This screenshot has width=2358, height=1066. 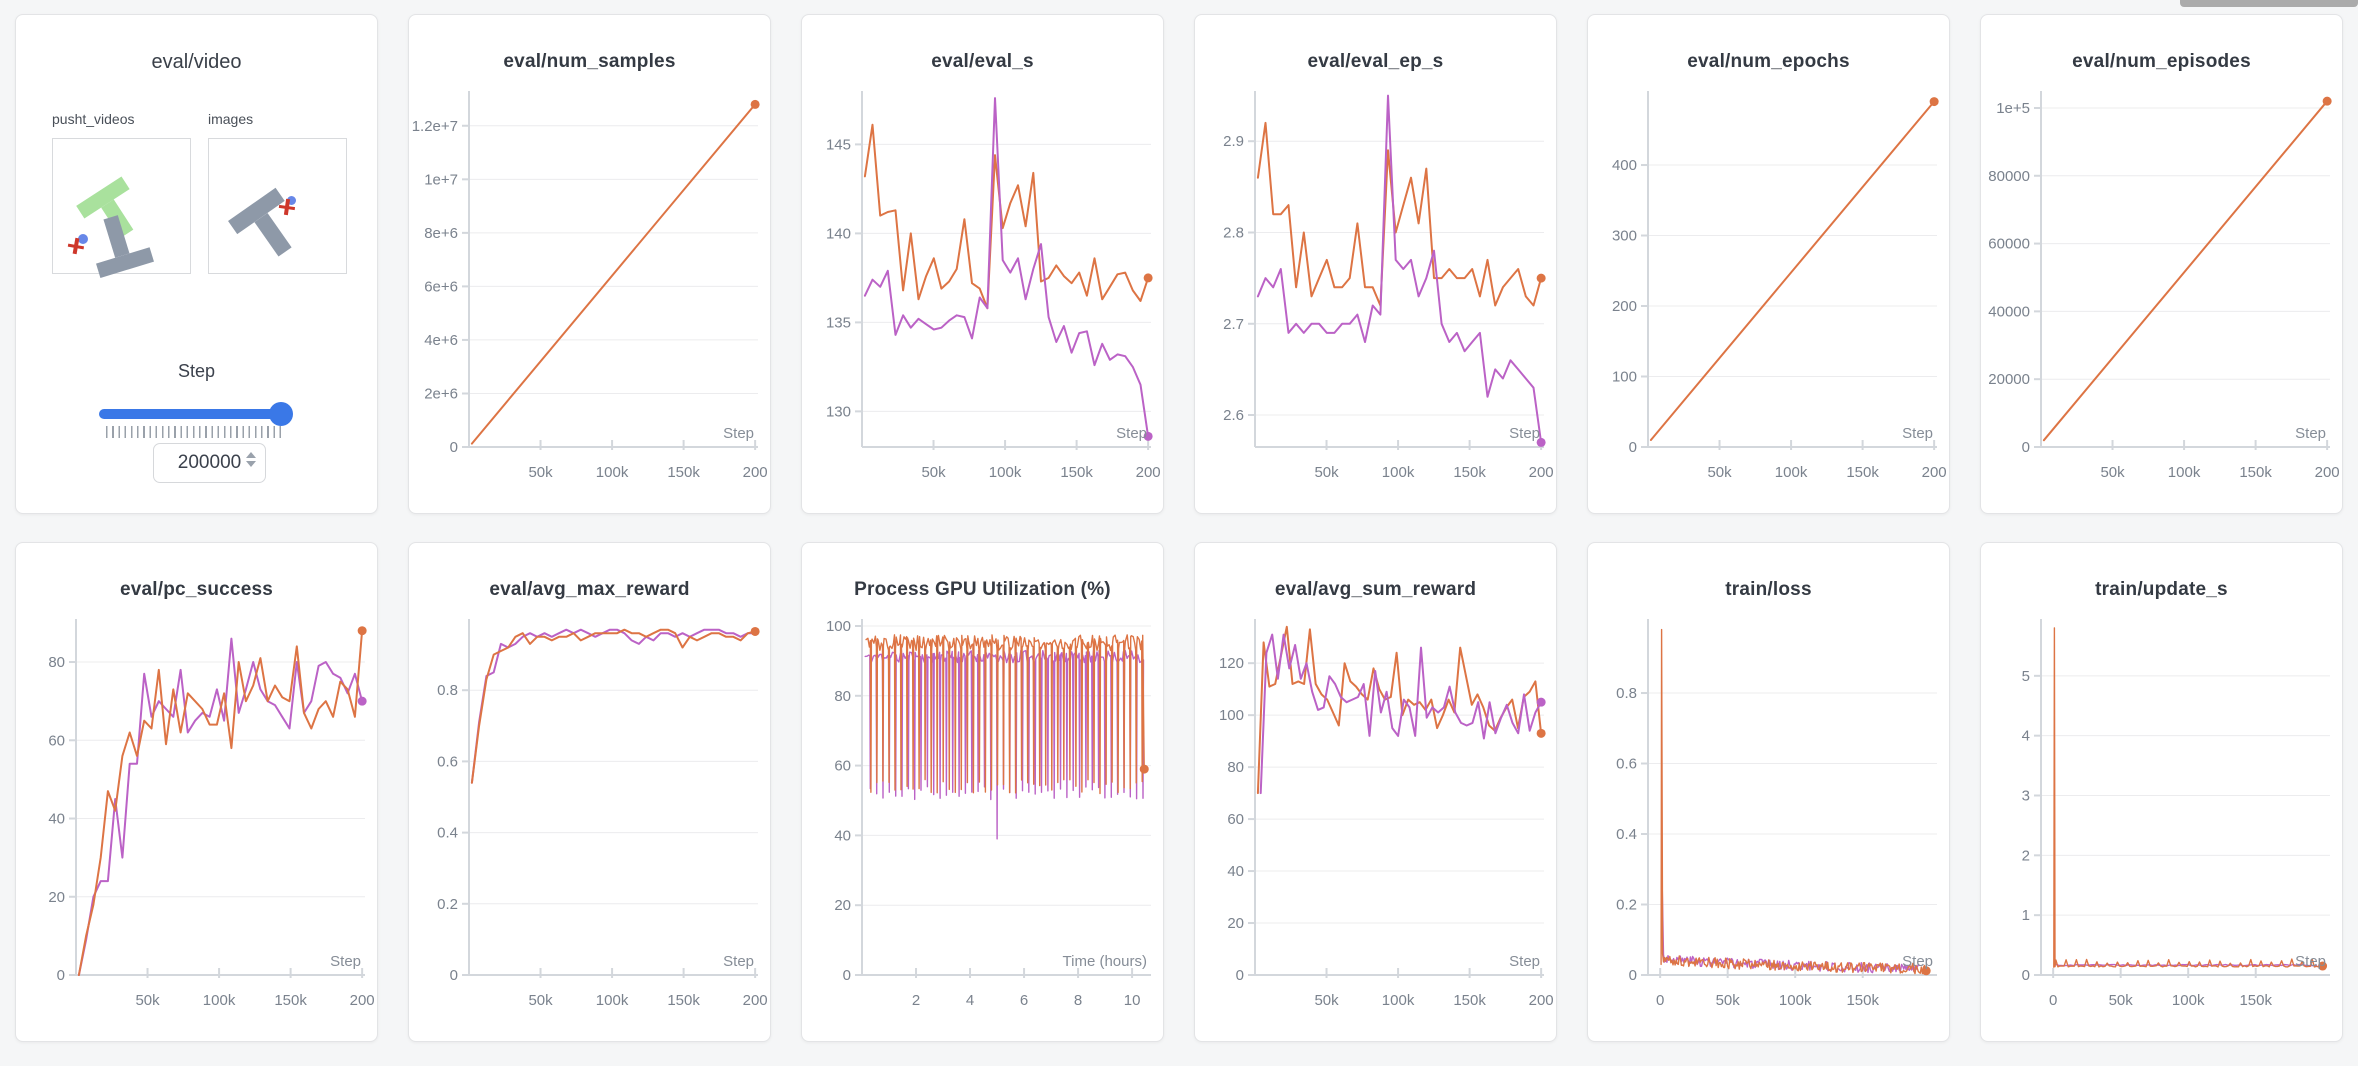 I want to click on panel-title: eval/num_samples, so click(x=589, y=61).